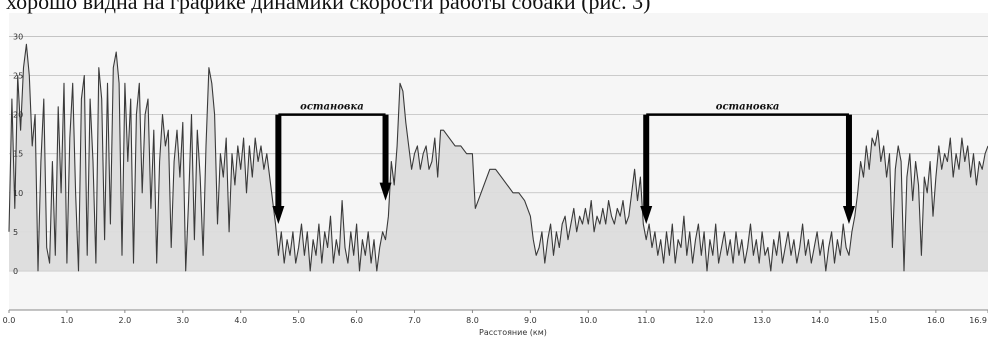 The image size is (988, 343). Describe the element at coordinates (182, 320) in the screenshot. I see `x-tick-label: 3.0` at that location.